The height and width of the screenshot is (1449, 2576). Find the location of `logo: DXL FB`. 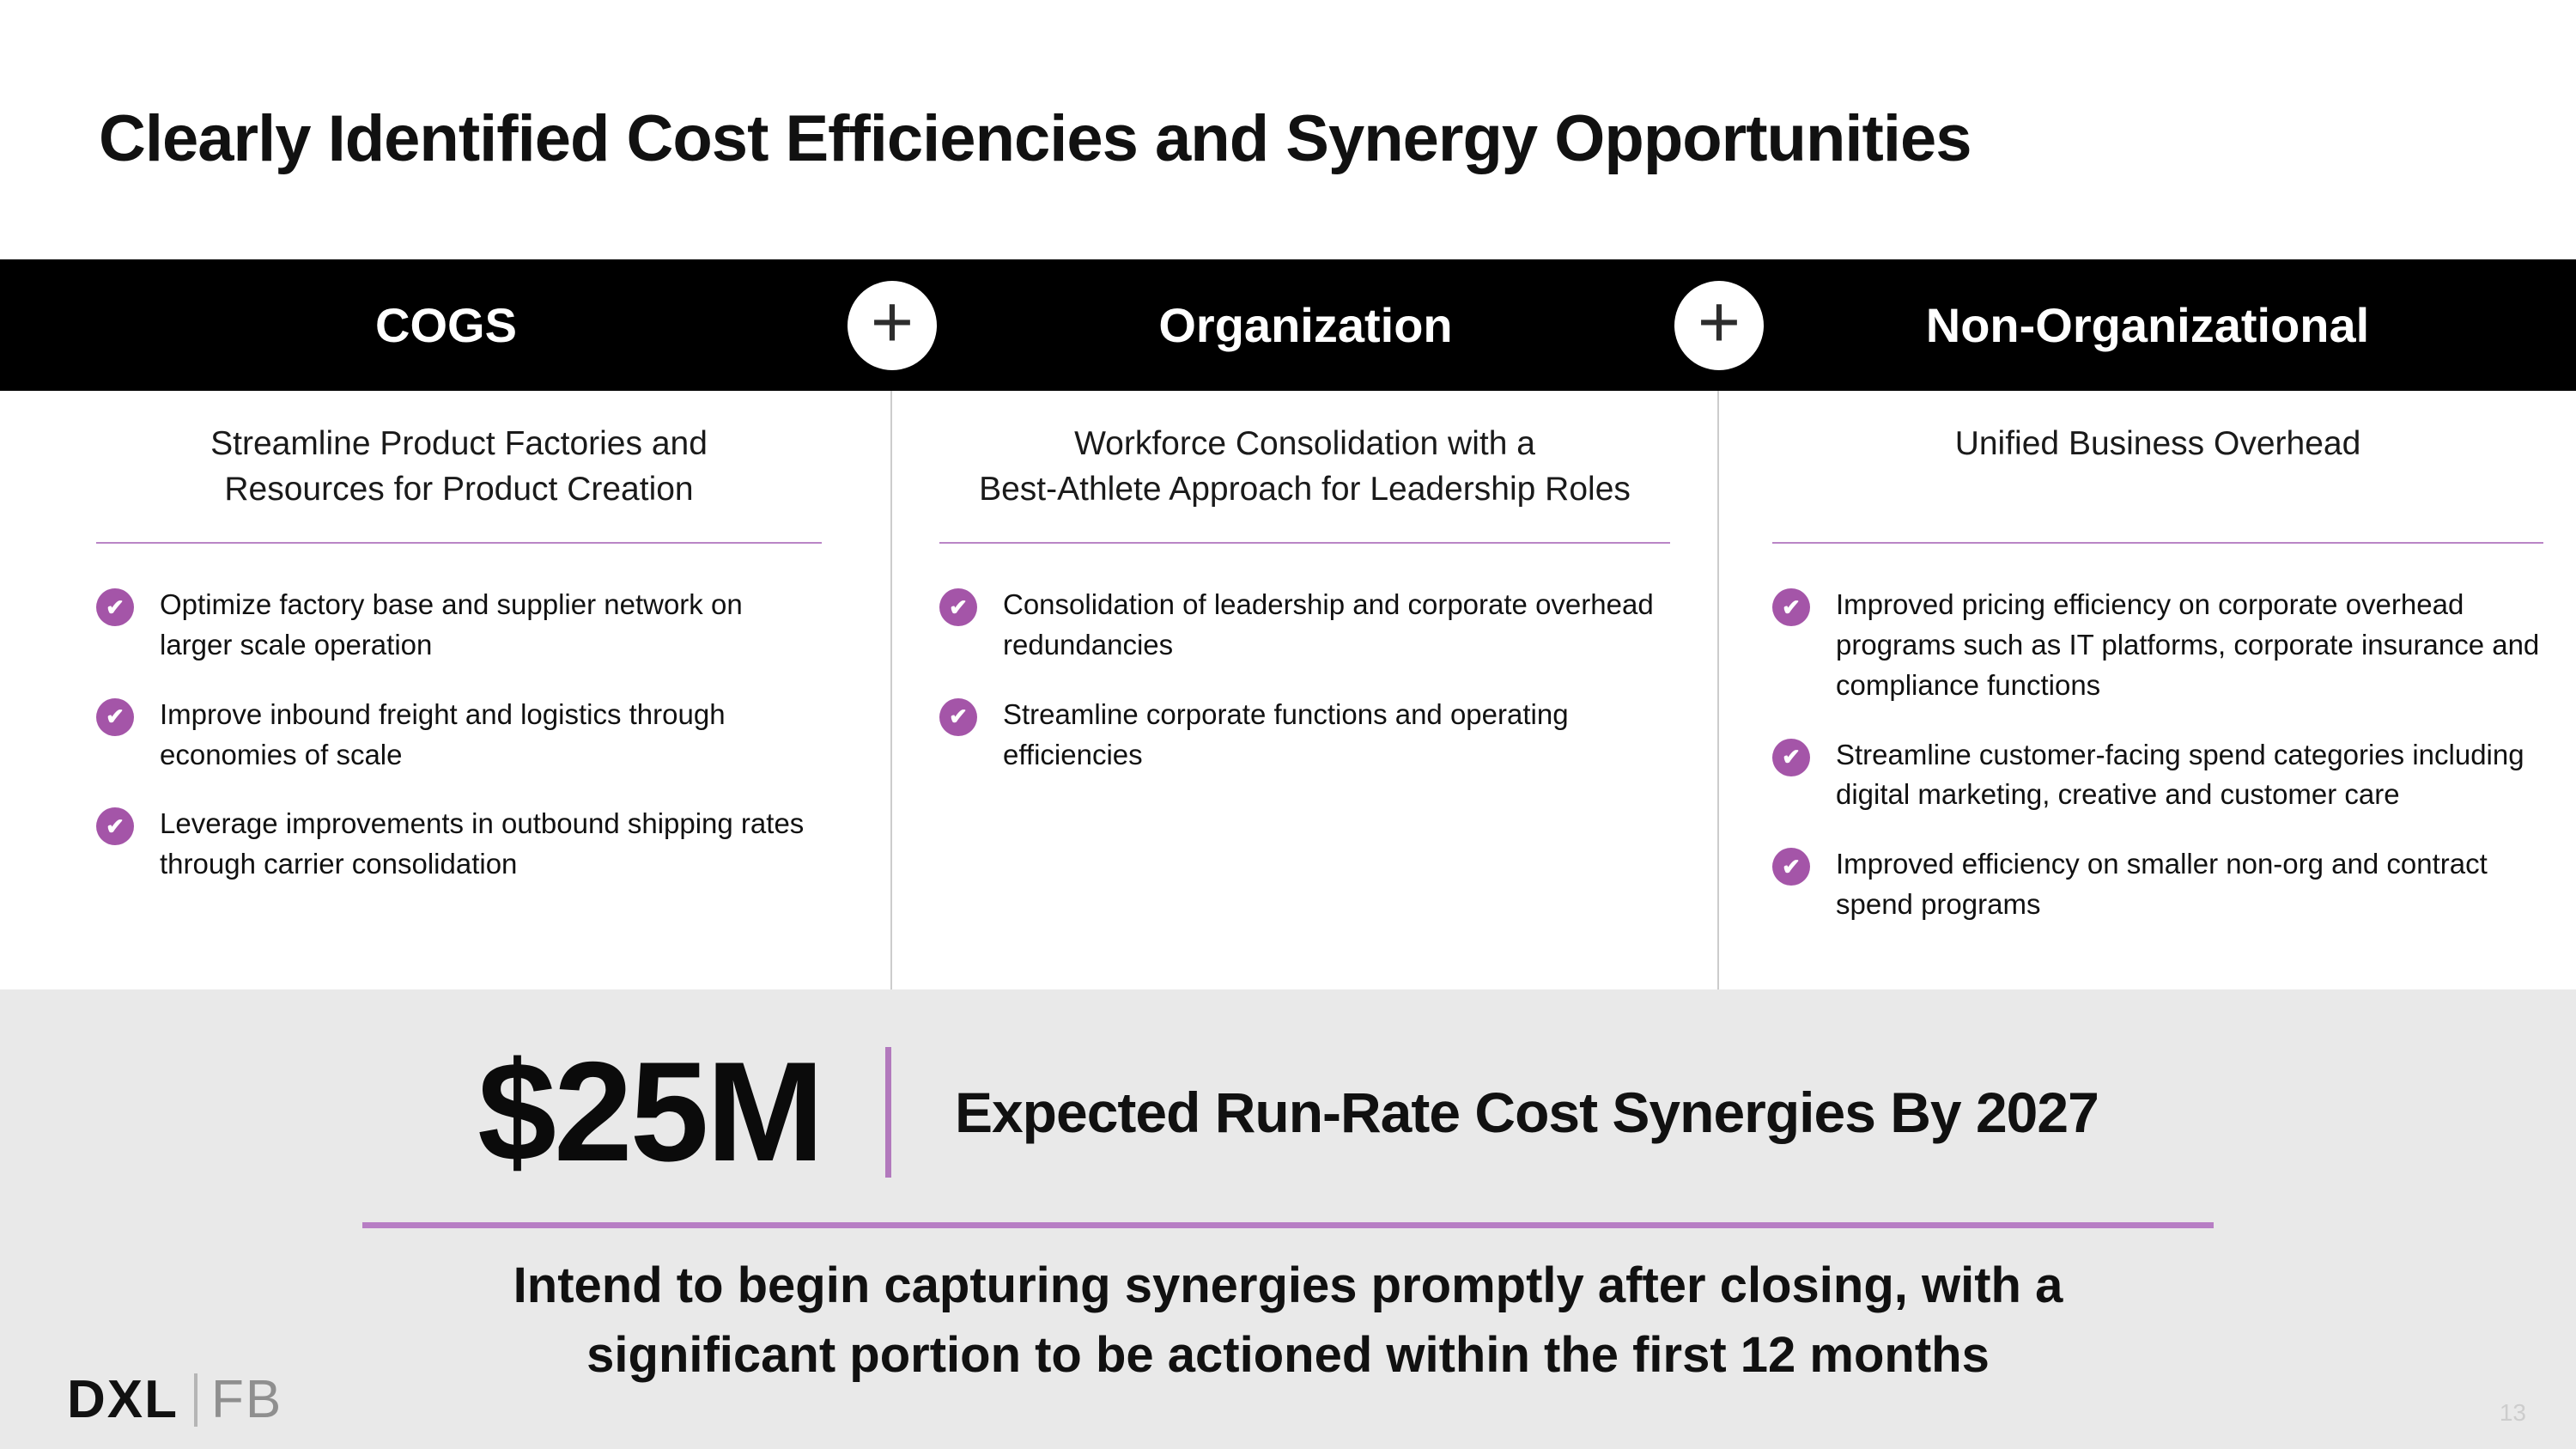

logo: DXL FB is located at coordinates (175, 1399).